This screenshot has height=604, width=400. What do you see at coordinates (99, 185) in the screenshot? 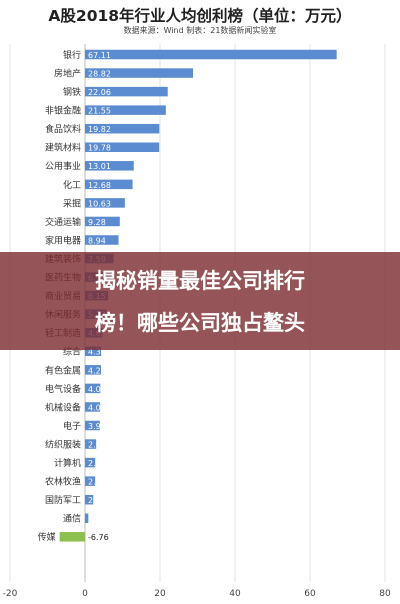
I see `data-label: 12.68` at bounding box center [99, 185].